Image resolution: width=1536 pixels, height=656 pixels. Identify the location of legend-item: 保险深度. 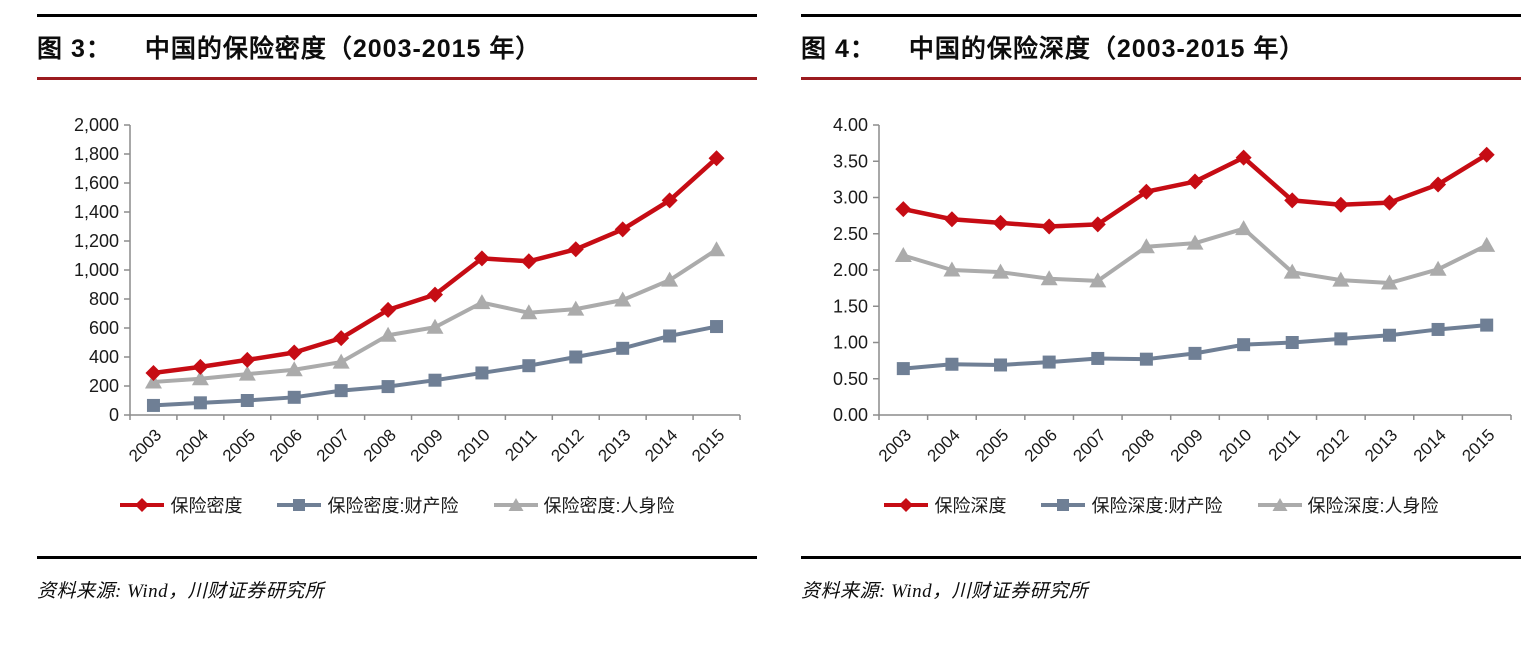
(944, 505).